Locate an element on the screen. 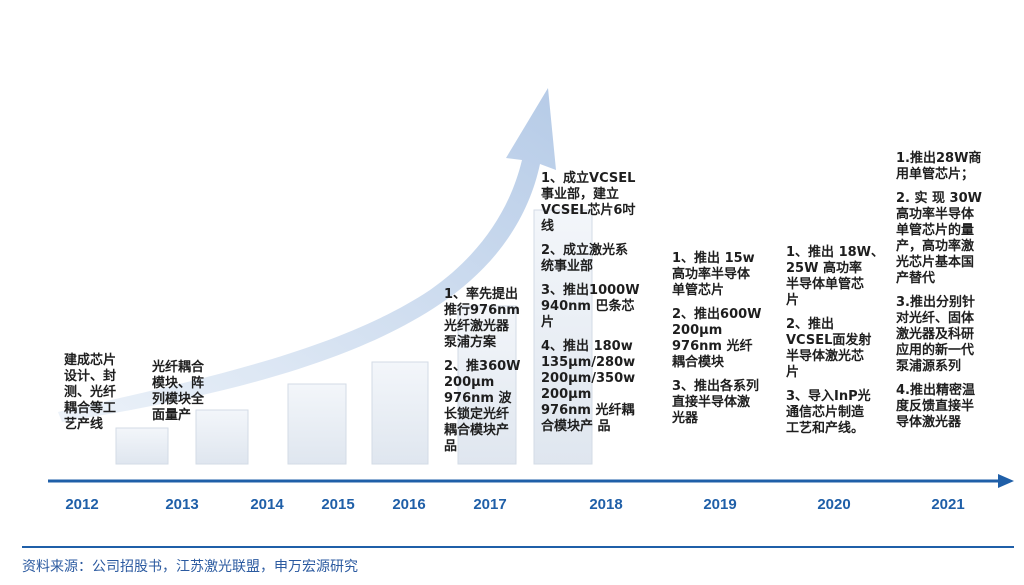  milestone-line: 光纤激光器 is located at coordinates (477, 326).